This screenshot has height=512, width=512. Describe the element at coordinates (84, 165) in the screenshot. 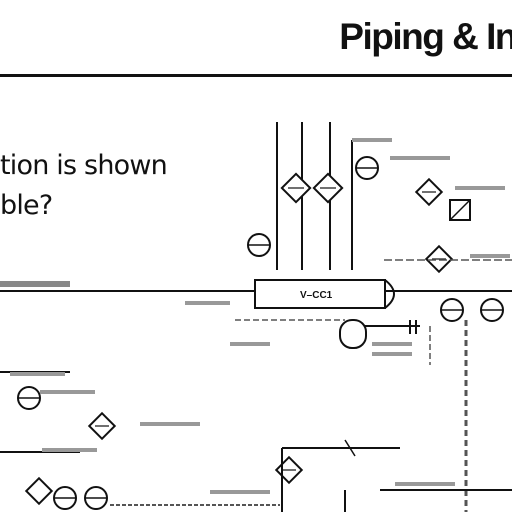

I see `question-line-1: tion is shown` at that location.